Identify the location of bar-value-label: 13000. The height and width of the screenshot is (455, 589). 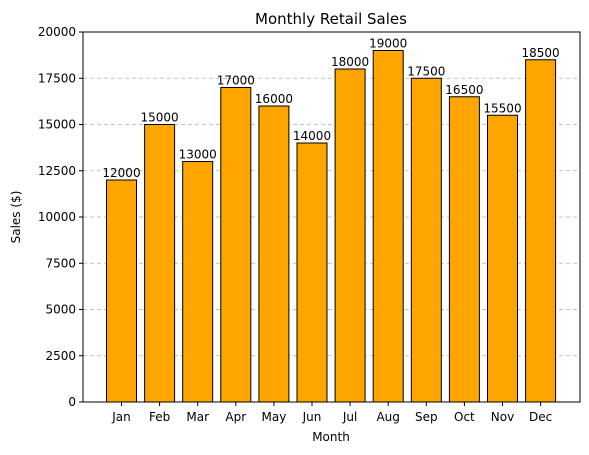
(198, 155).